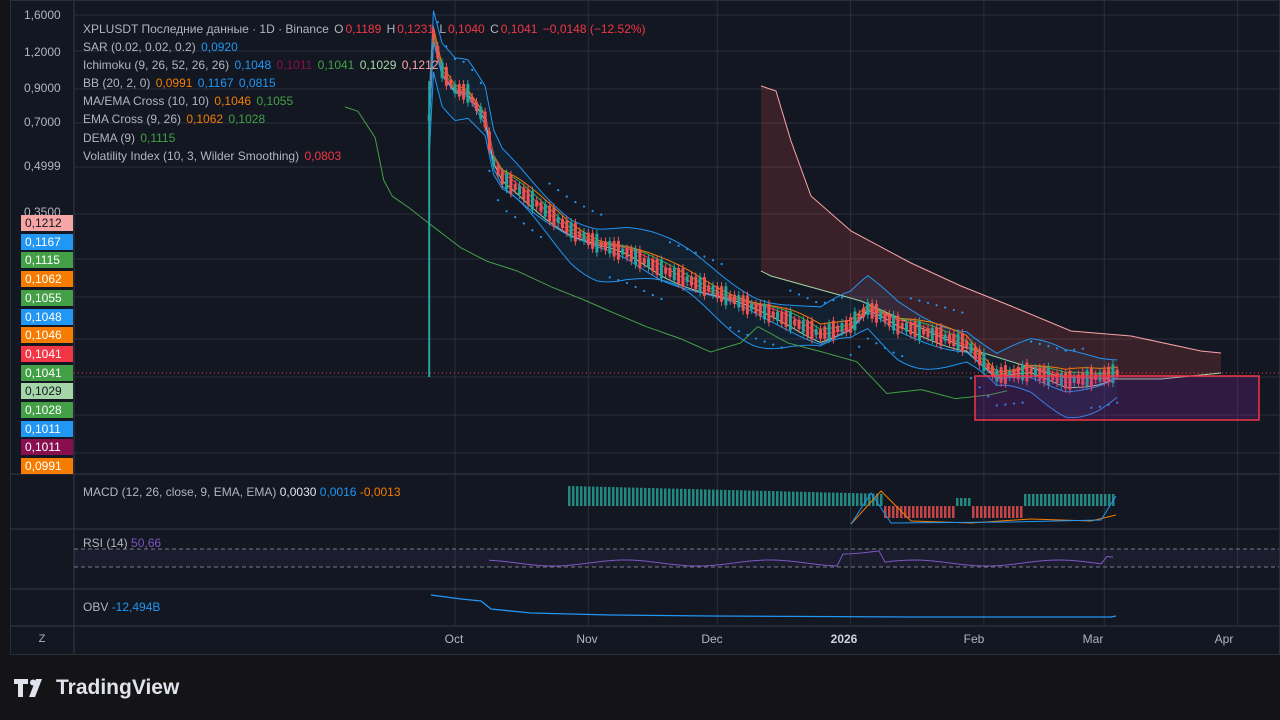 The image size is (1280, 720). I want to click on ohlc-close: 0,1041, so click(519, 29).